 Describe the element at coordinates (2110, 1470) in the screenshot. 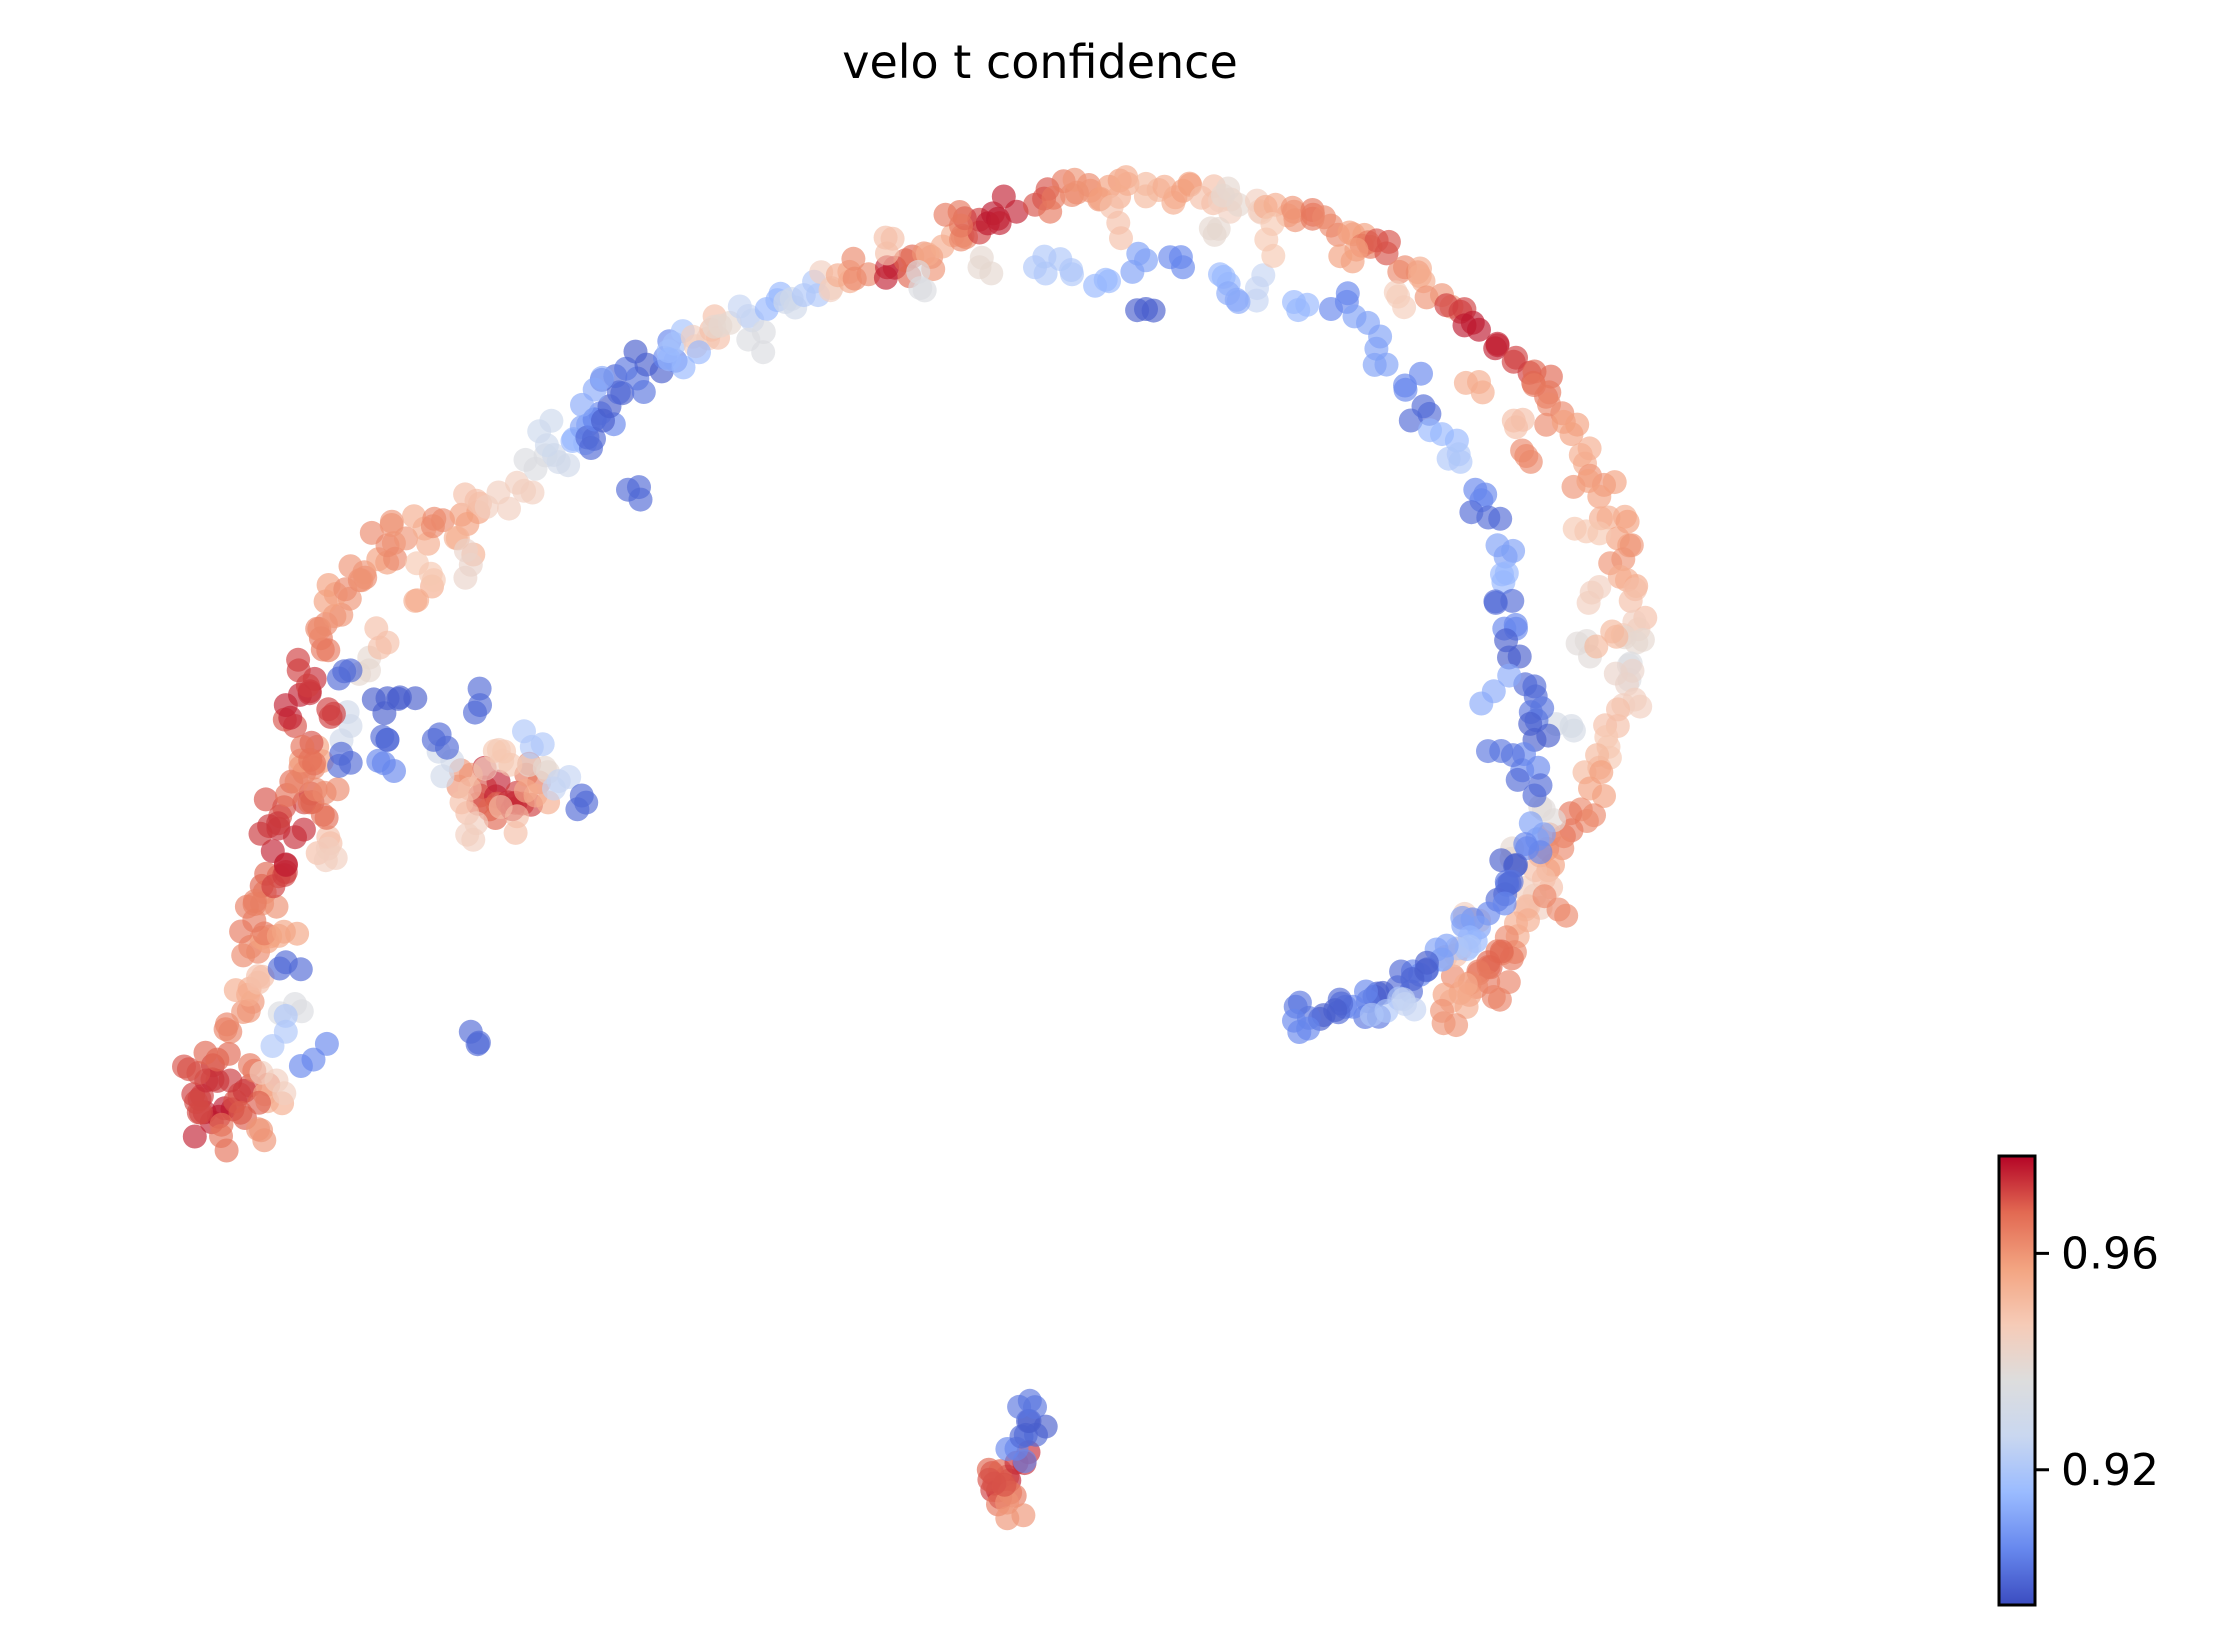

I see `colorbar-tick-label: 0.92` at that location.